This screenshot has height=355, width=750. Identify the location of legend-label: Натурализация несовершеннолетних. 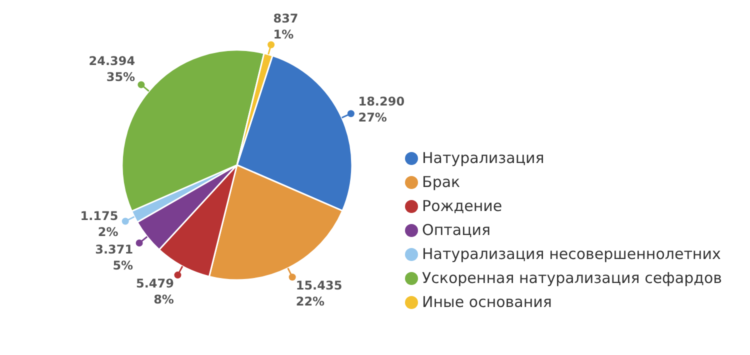
(571, 254).